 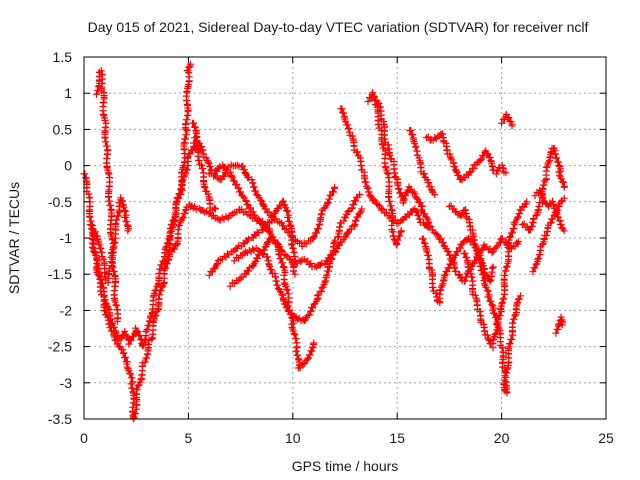 I want to click on series-14-markers, so click(x=445, y=189).